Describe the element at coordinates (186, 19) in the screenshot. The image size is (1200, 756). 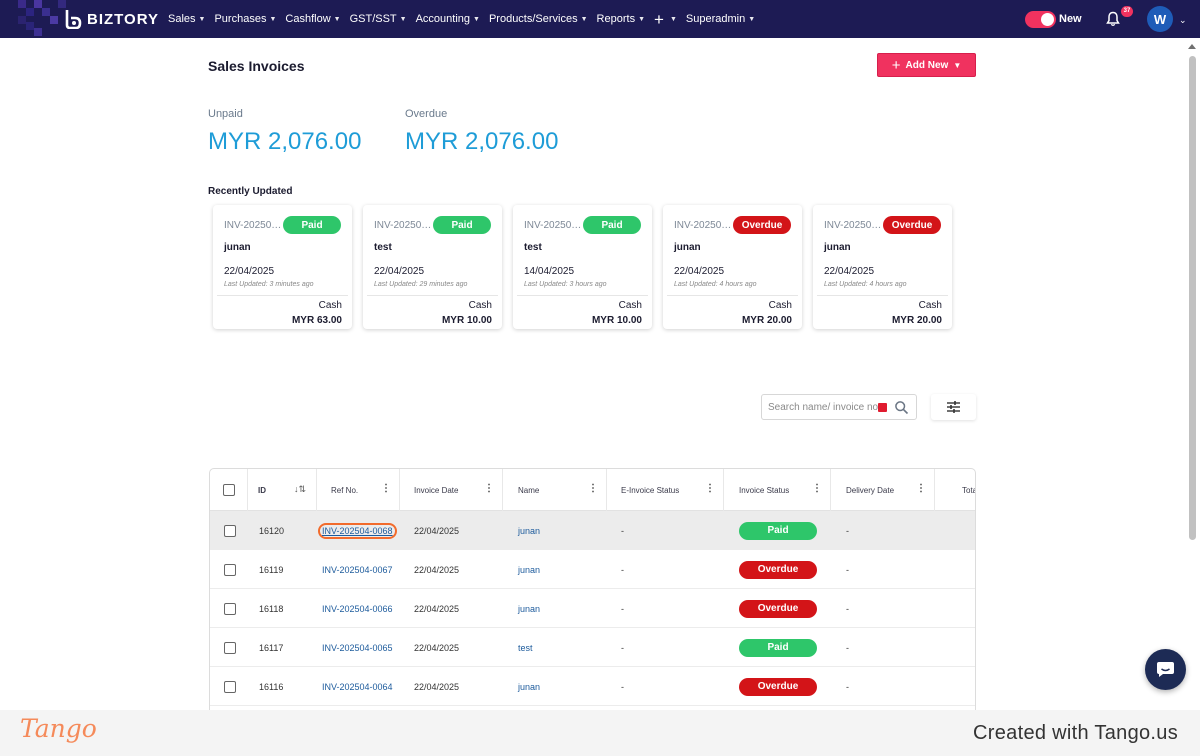
I see `menu-sales: Sales ▼` at that location.